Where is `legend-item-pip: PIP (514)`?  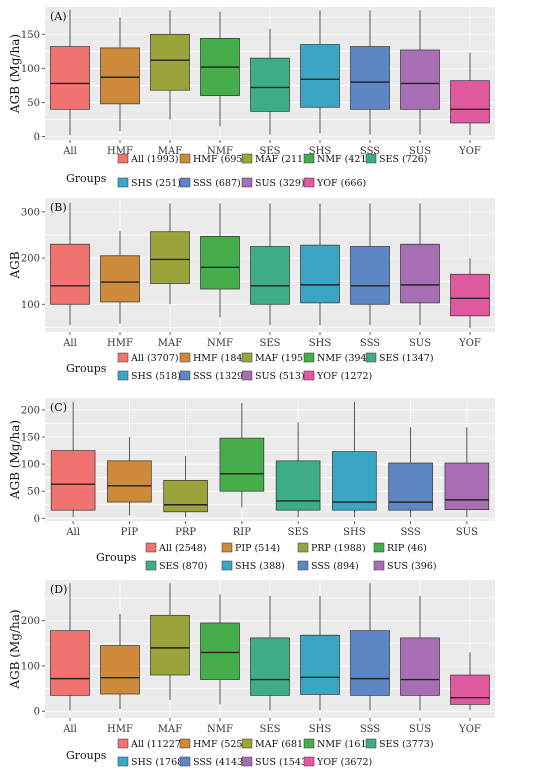 legend-item-pip: PIP (514) is located at coordinates (250, 548).